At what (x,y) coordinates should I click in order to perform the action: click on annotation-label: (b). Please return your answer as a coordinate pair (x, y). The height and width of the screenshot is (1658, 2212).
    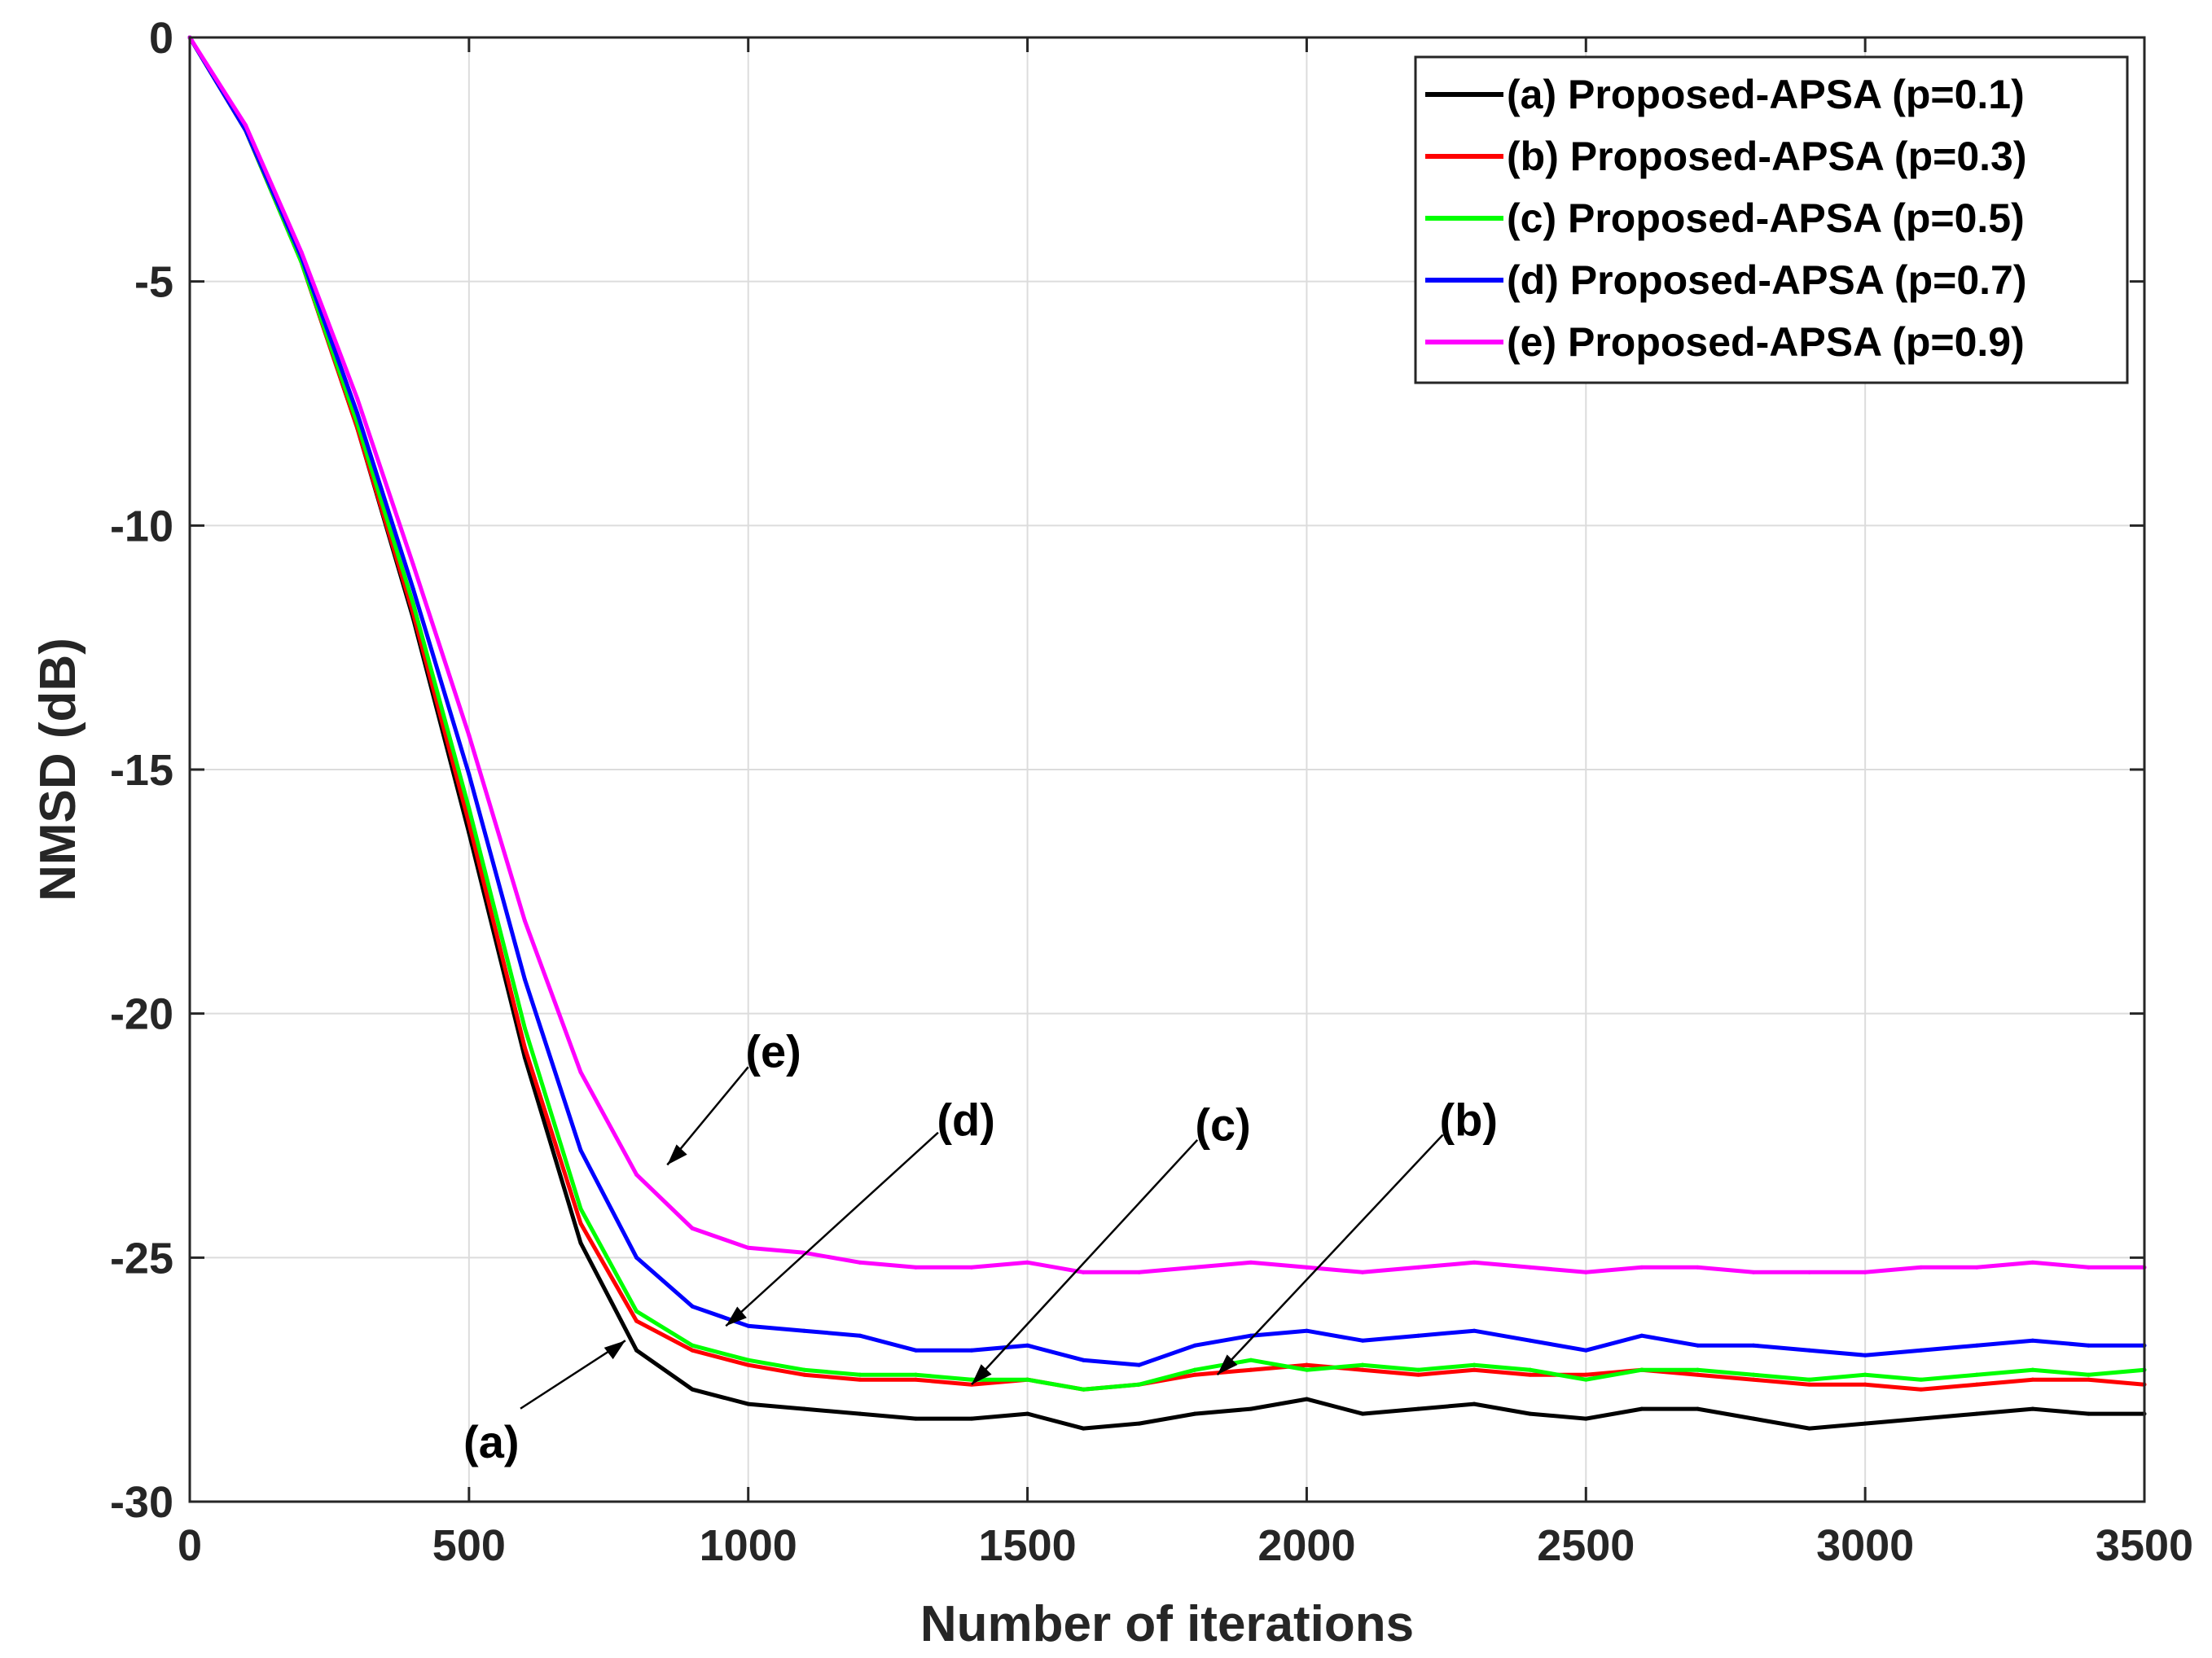
    Looking at the image, I should click on (1469, 1120).